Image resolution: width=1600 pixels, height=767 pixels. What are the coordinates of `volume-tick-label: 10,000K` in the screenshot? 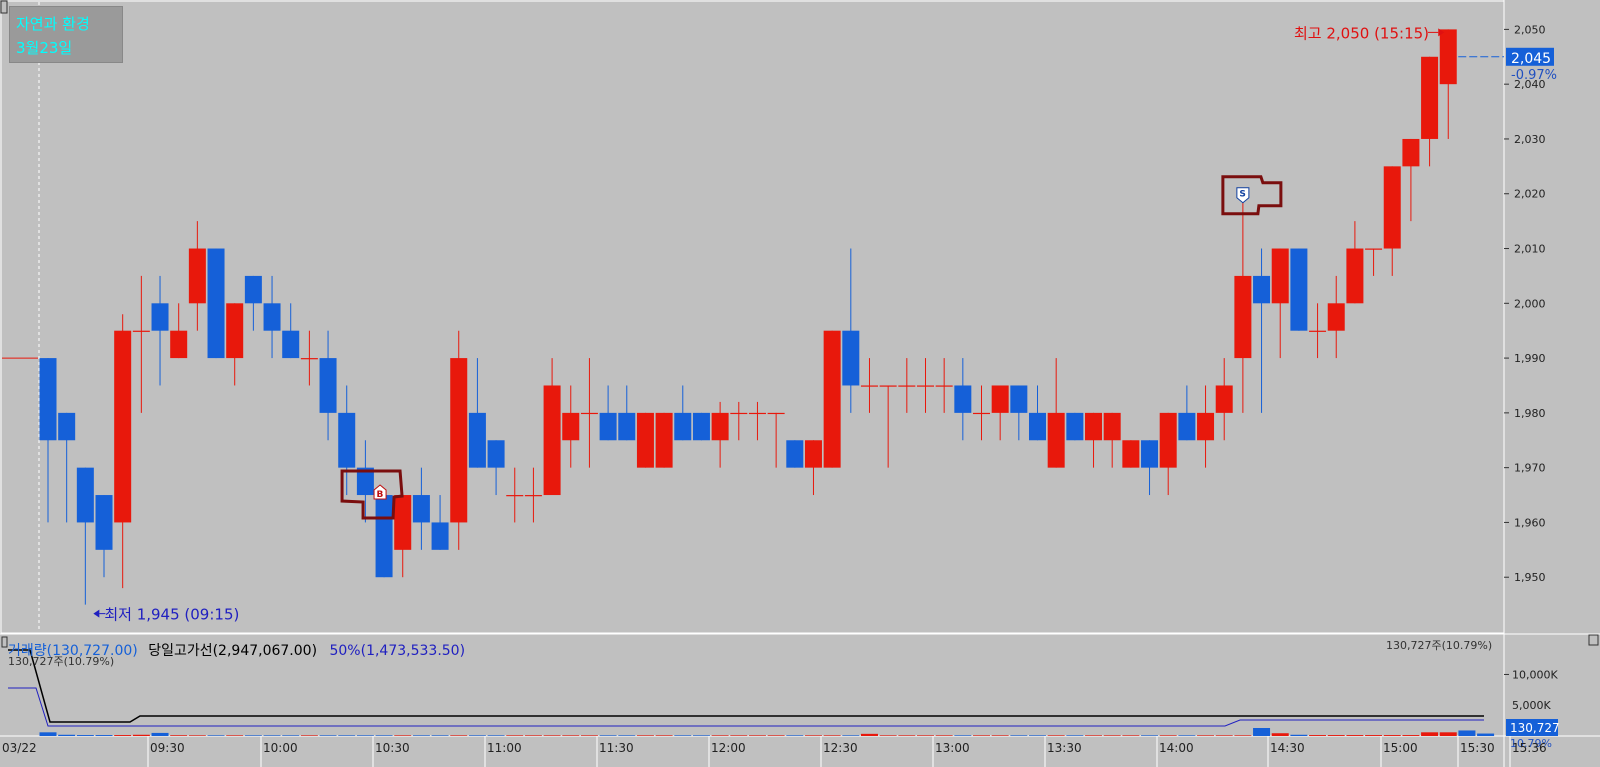 It's located at (1535, 674).